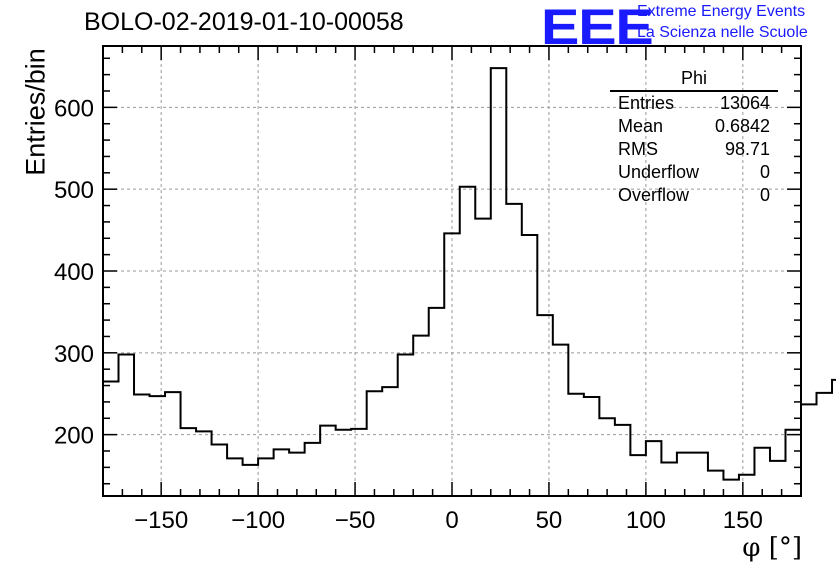 The width and height of the screenshot is (836, 572). I want to click on stats-label: Underflow, so click(659, 172).